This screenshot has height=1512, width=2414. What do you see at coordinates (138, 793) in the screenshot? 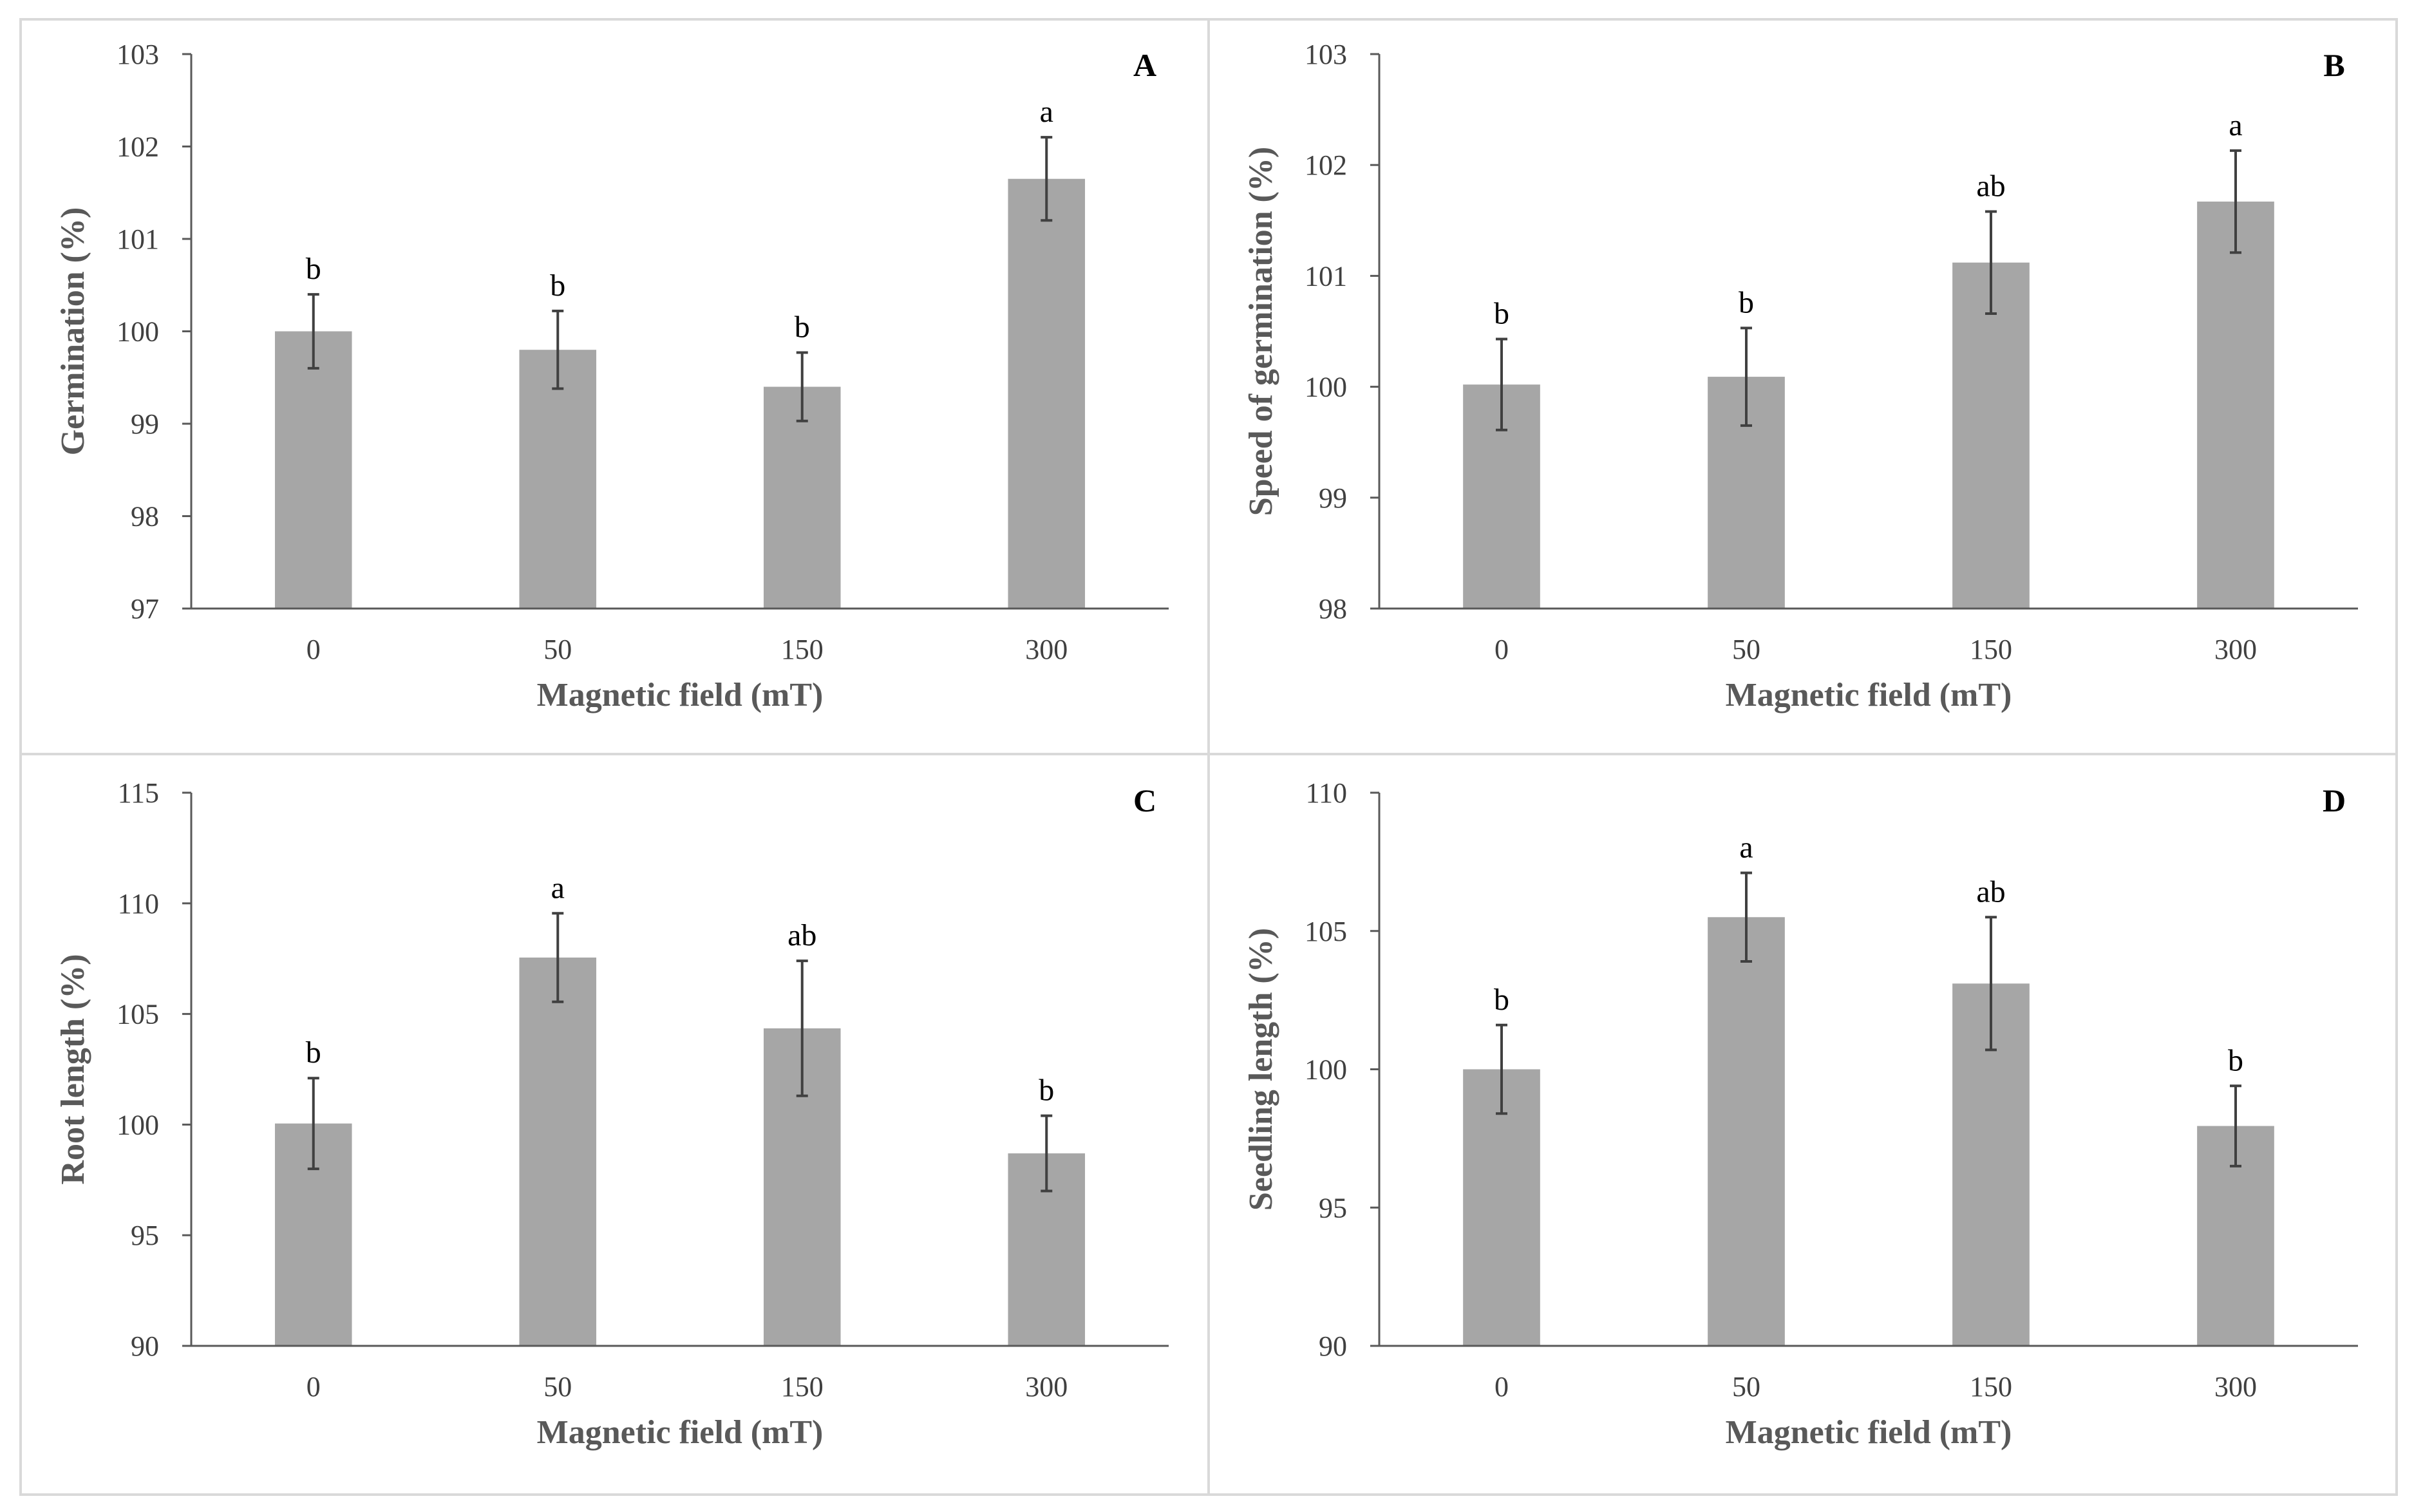
I see `y-tick-label: 115` at bounding box center [138, 793].